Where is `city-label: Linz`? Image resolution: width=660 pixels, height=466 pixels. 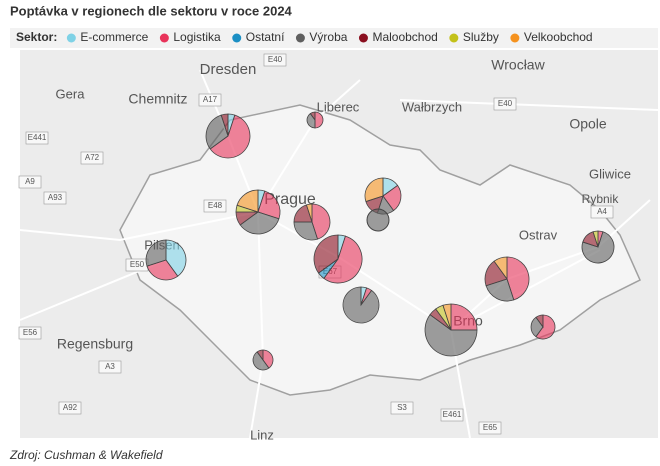 city-label: Linz is located at coordinates (262, 434).